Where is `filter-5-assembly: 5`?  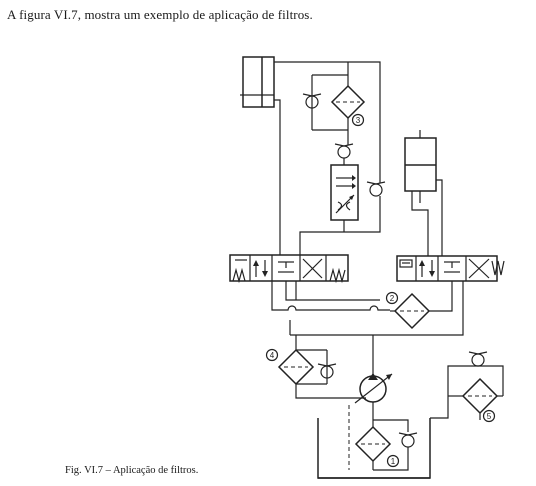
filter-5-assembly: 5 is located at coordinates (475, 387).